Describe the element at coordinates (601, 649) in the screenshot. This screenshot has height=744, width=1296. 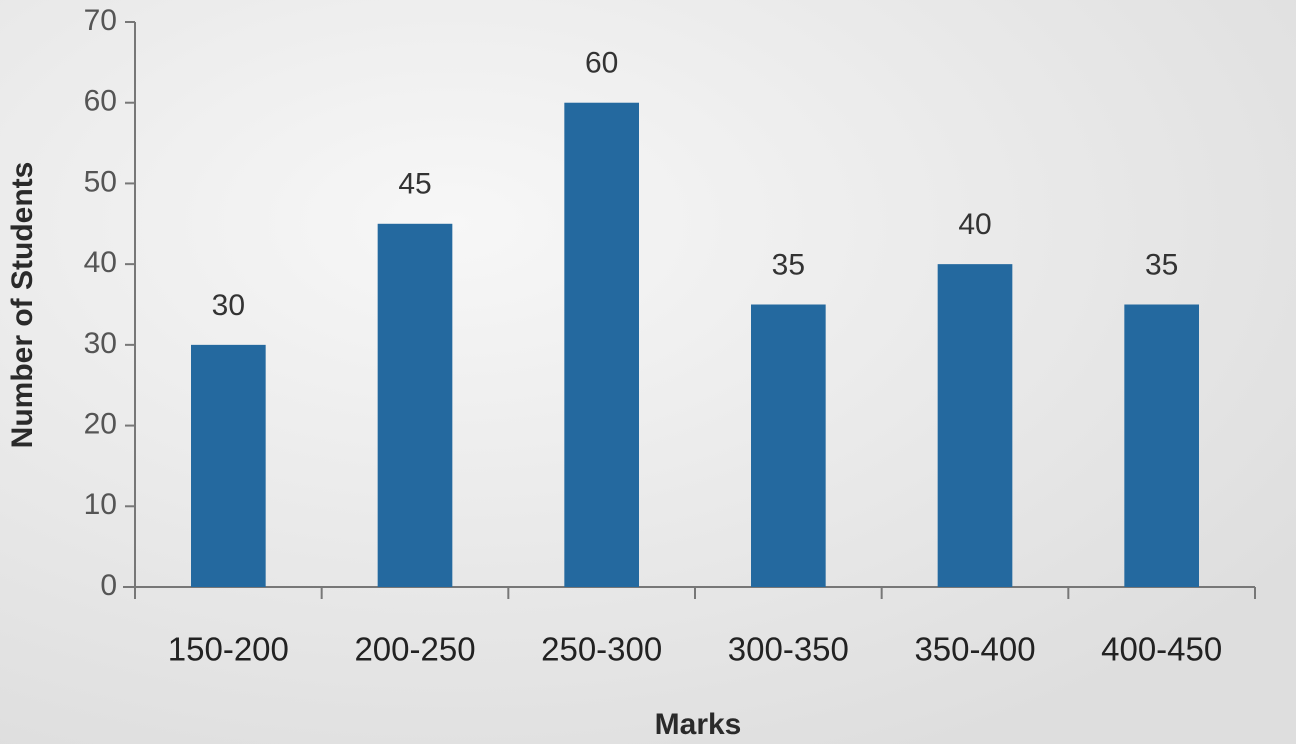
I see `x-tick-label: 250-300` at that location.